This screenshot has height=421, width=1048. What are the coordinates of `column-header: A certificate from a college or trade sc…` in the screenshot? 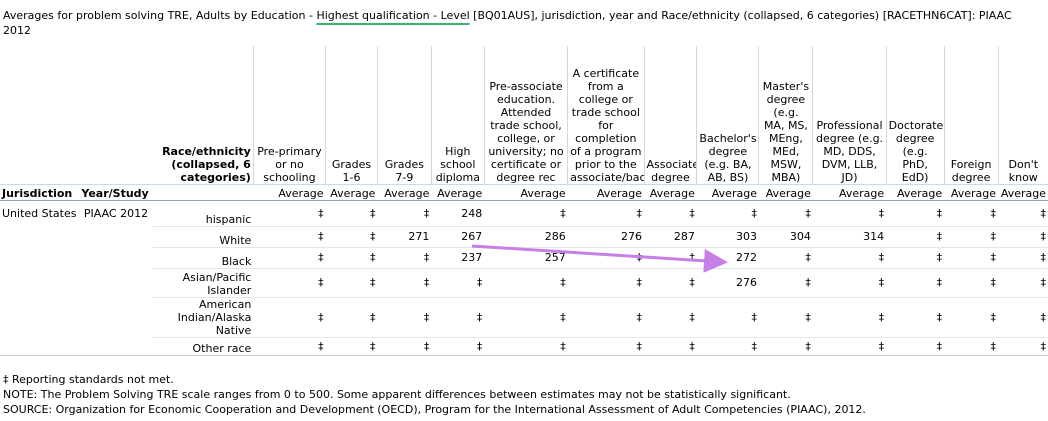 It's located at (605, 115).